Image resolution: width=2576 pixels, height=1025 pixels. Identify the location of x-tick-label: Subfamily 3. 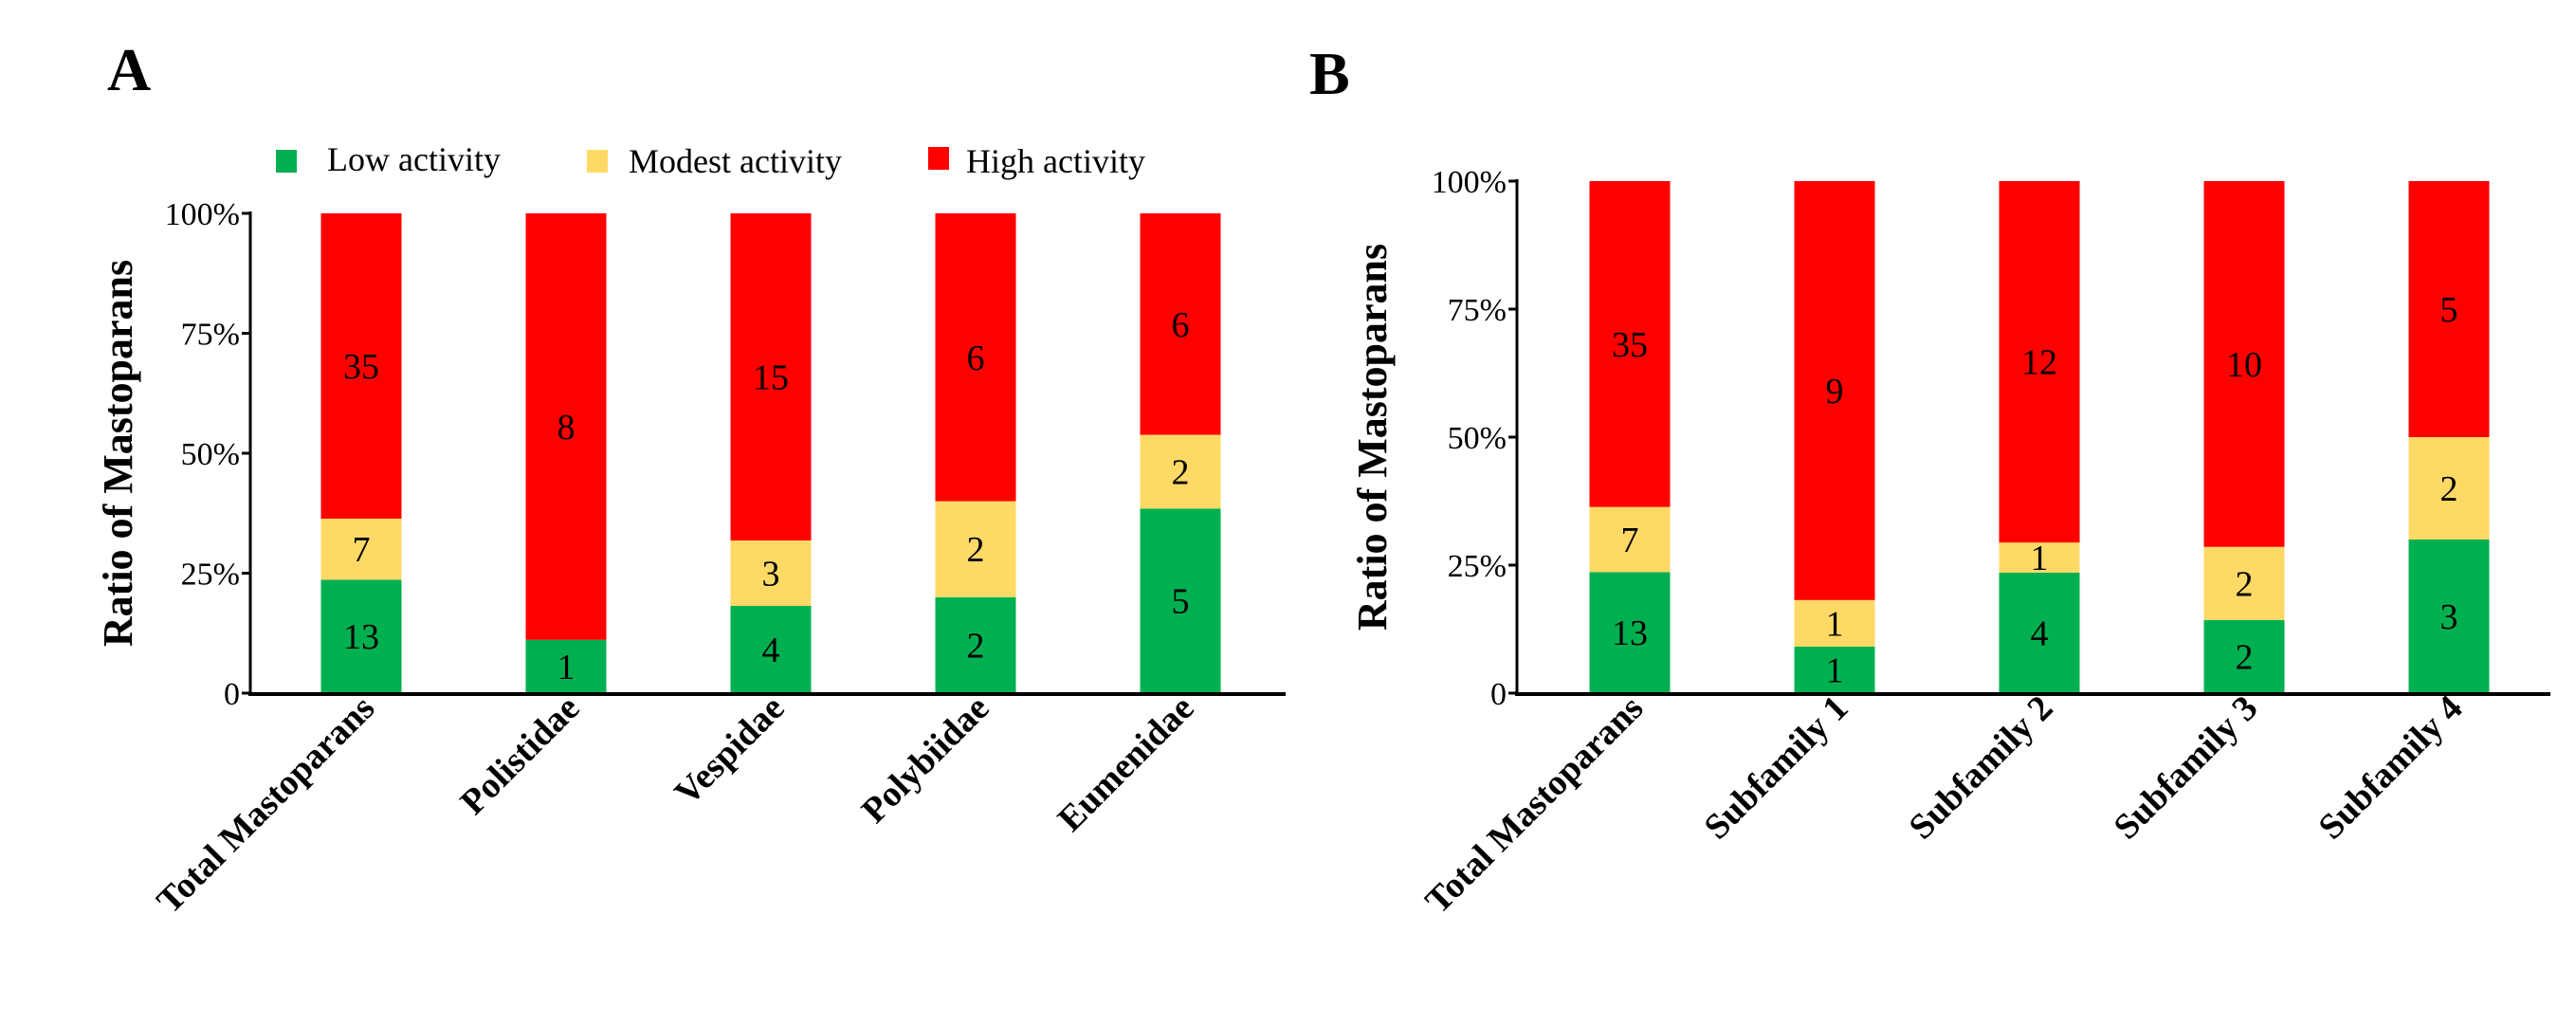
(2186, 768).